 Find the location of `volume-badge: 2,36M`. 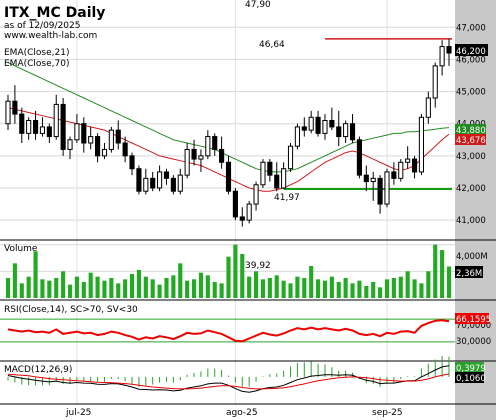

volume-badge: 2,36M is located at coordinates (469, 272).